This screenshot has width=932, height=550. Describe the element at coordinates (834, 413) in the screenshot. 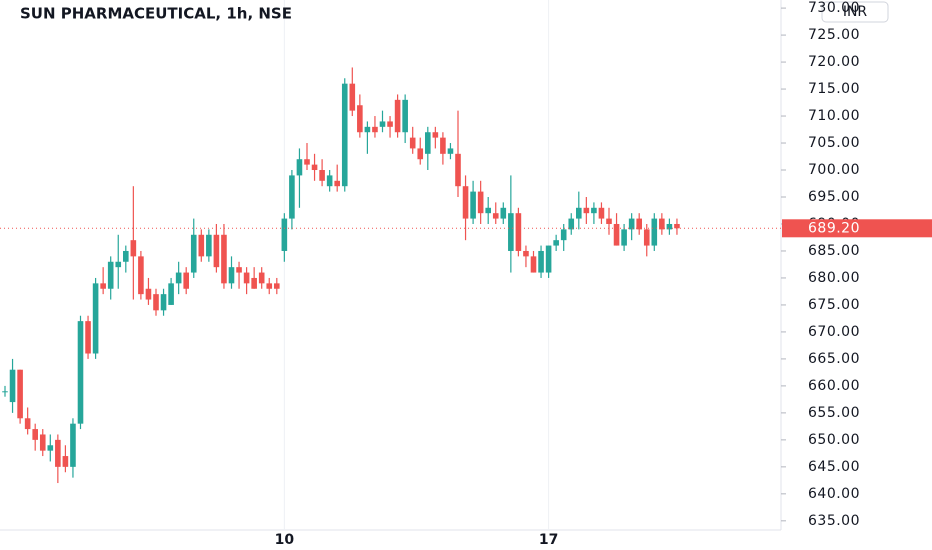

I see `y-tick-label: 655.00` at that location.